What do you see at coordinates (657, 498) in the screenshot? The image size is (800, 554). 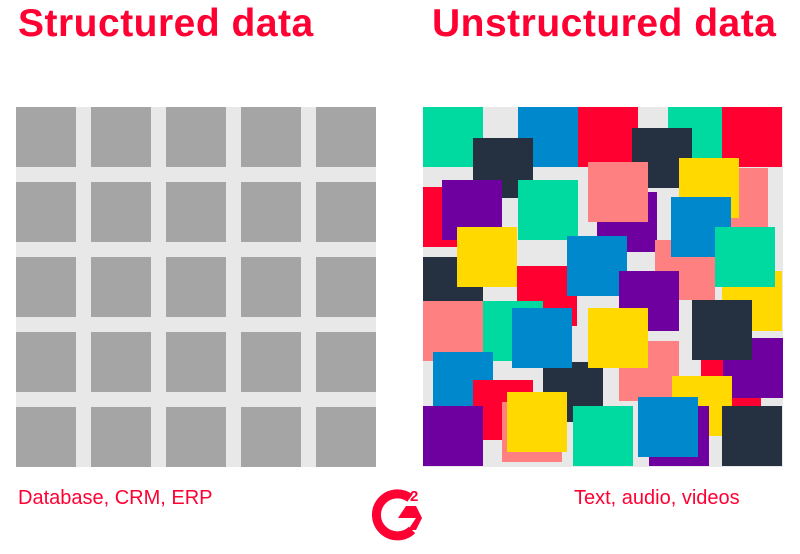 I see `unstructured-caption: Text, audio, videos` at bounding box center [657, 498].